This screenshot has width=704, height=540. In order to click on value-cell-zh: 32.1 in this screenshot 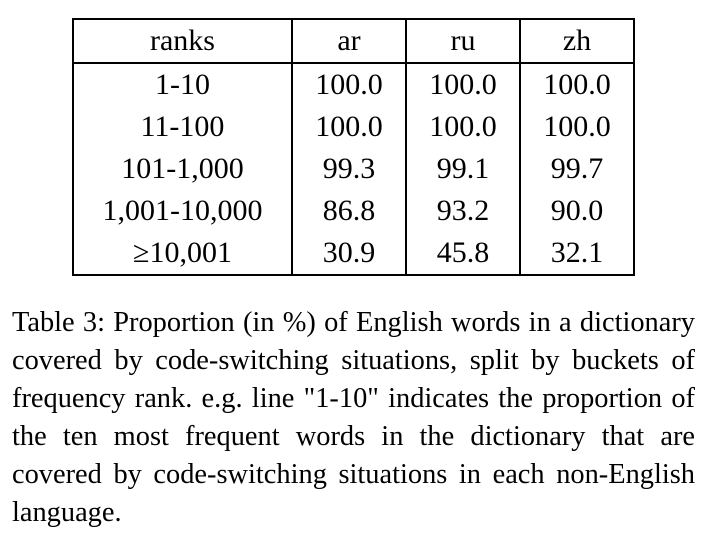, I will do `click(576, 253)`.